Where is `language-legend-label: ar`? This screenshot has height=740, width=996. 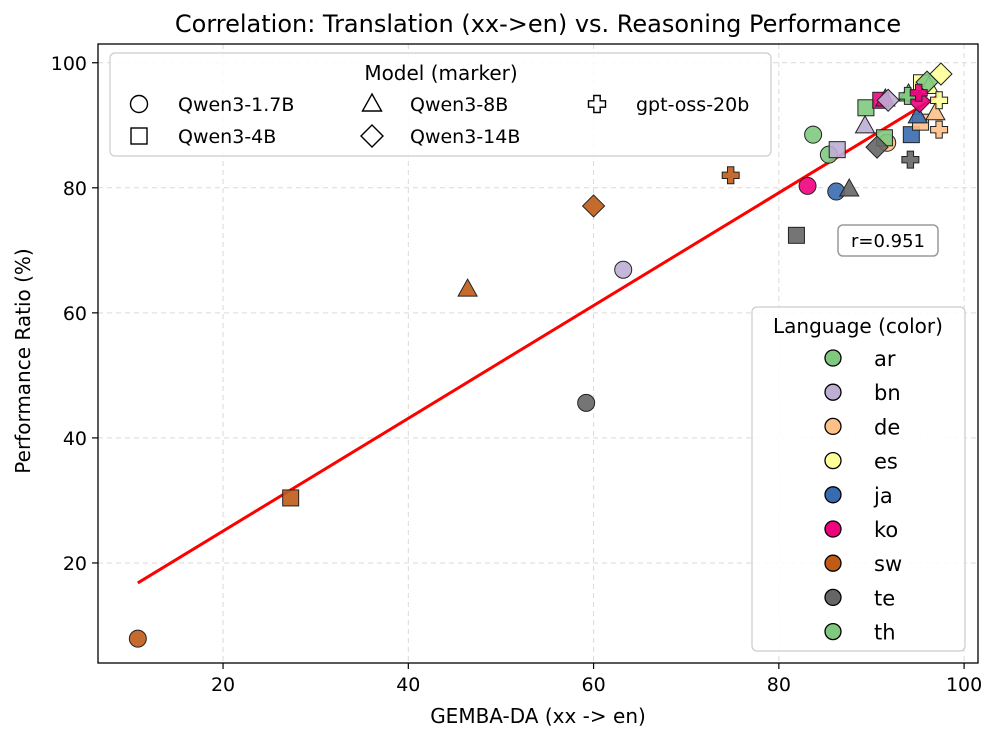
language-legend-label: ar is located at coordinates (885, 359).